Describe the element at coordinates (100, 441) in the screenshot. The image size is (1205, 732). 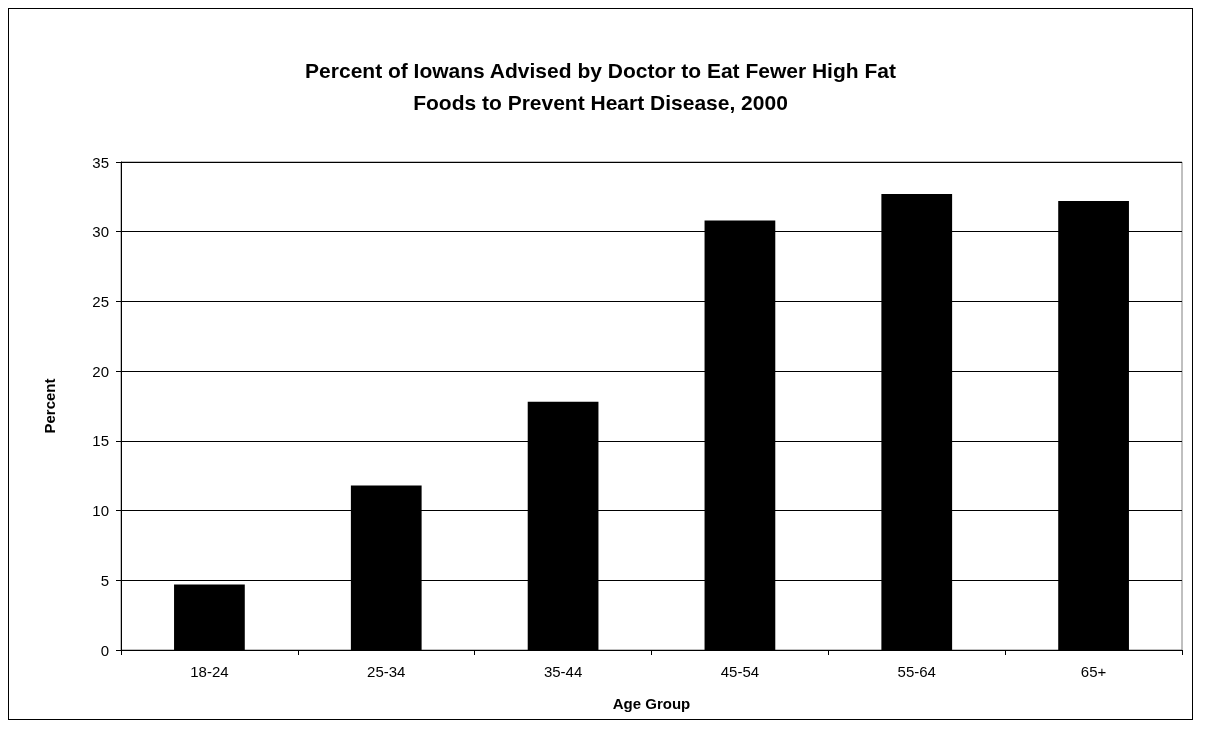
I see `y-tick-label: 15` at that location.